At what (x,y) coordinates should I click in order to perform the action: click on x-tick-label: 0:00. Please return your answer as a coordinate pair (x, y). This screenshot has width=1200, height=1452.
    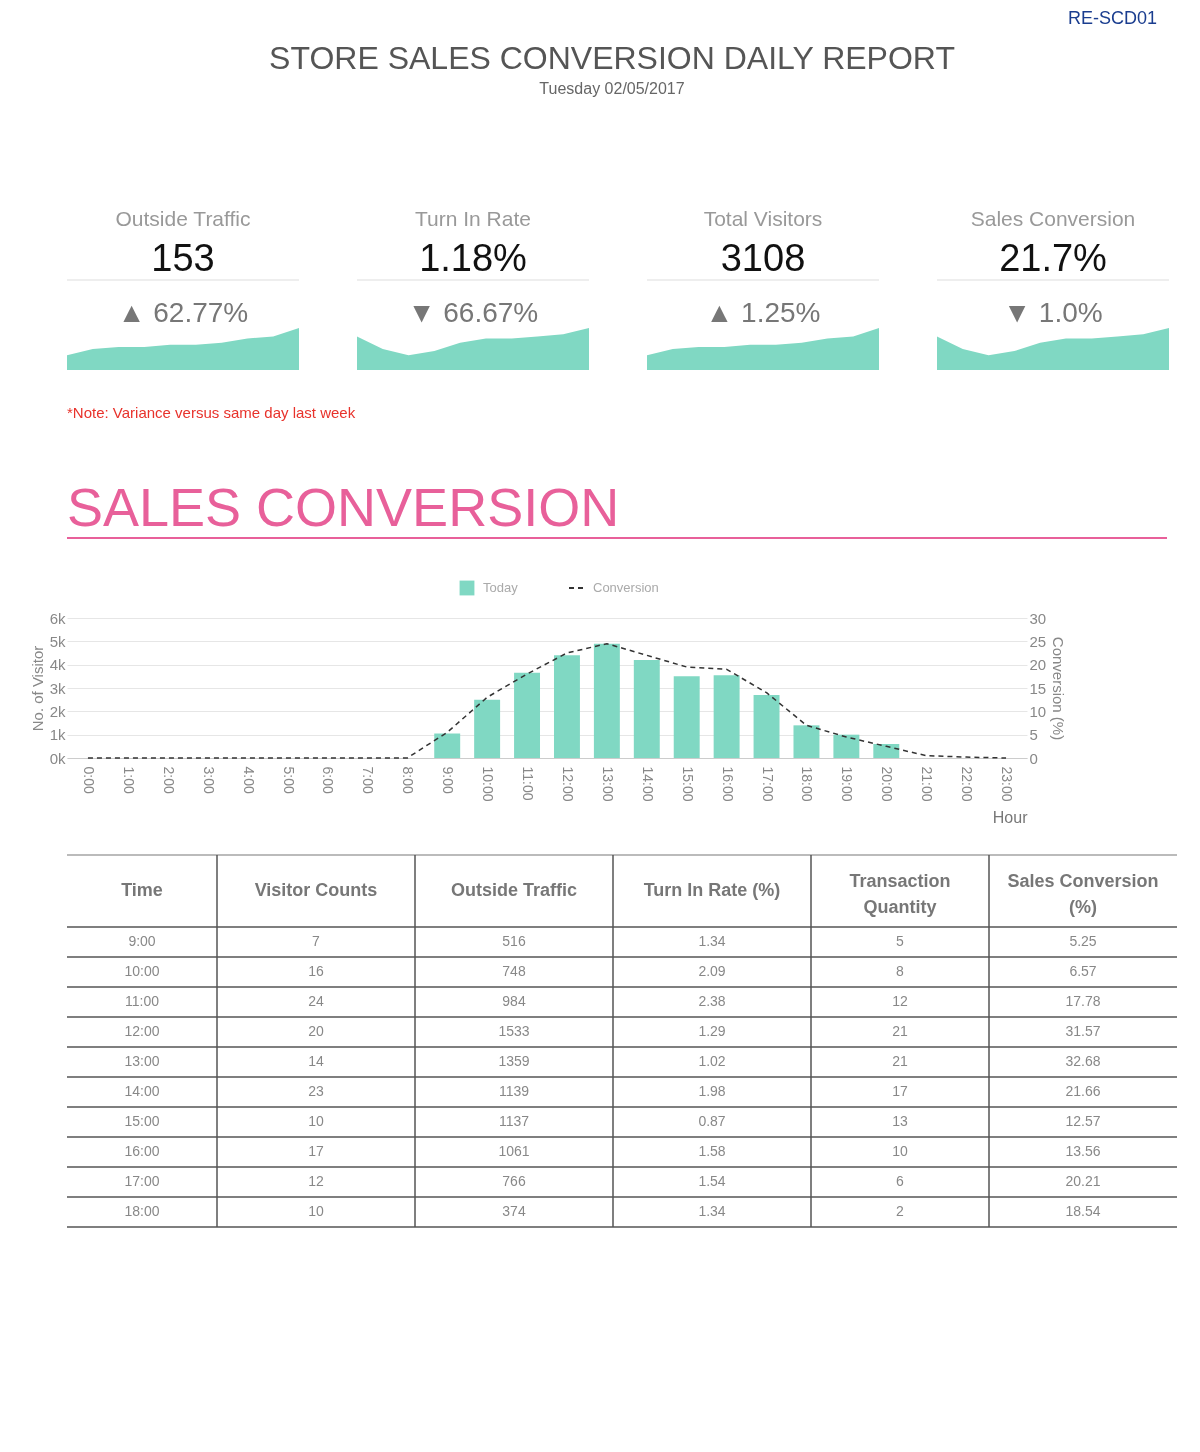
    Looking at the image, I should click on (88, 780).